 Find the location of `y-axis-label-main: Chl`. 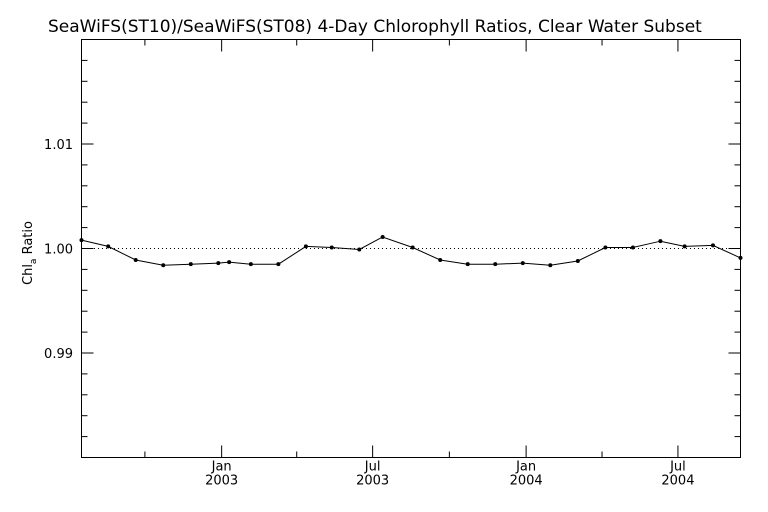

y-axis-label-main: Chl is located at coordinates (28, 274).